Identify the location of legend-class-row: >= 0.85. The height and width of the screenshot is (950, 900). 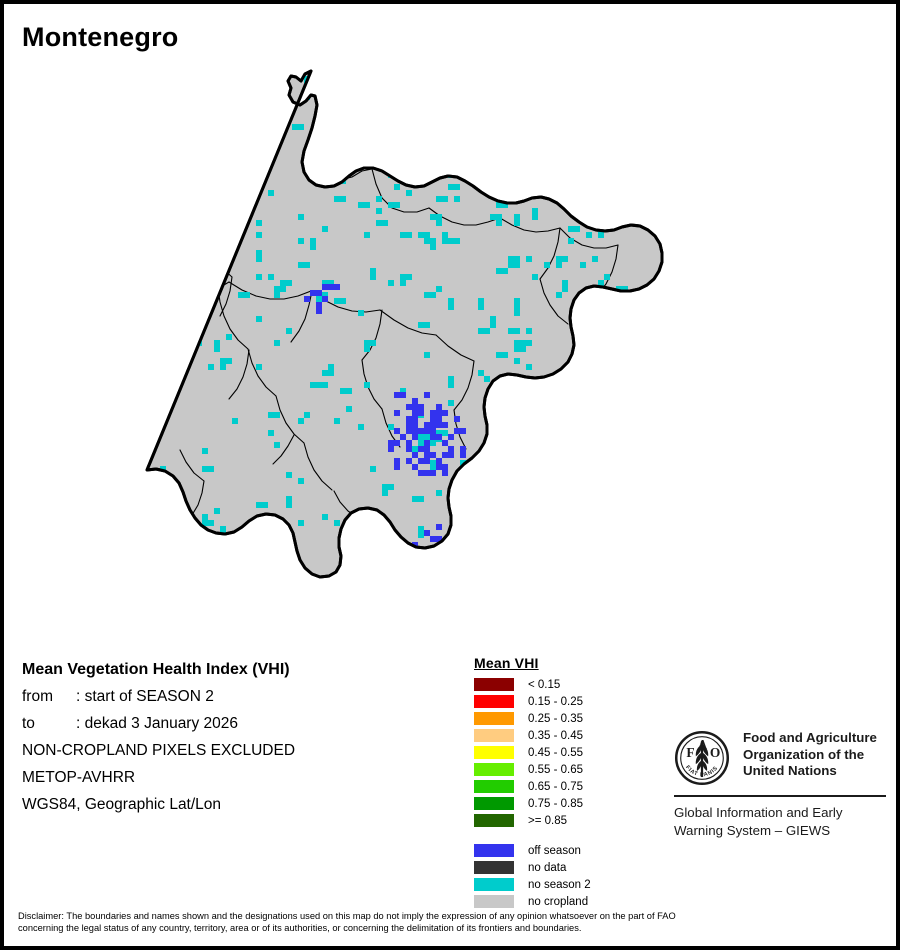
(564, 820).